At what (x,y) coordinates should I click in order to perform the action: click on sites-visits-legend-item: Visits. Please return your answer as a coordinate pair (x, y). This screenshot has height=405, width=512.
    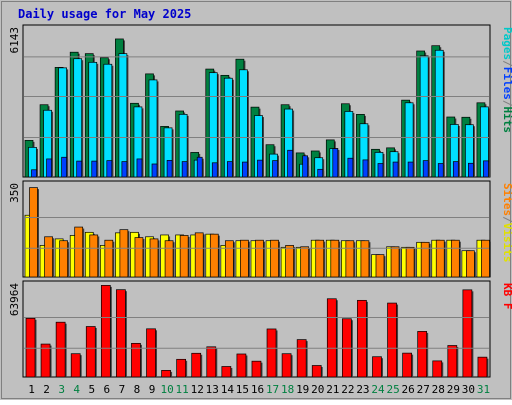
    Looking at the image, I should click on (506, 243).